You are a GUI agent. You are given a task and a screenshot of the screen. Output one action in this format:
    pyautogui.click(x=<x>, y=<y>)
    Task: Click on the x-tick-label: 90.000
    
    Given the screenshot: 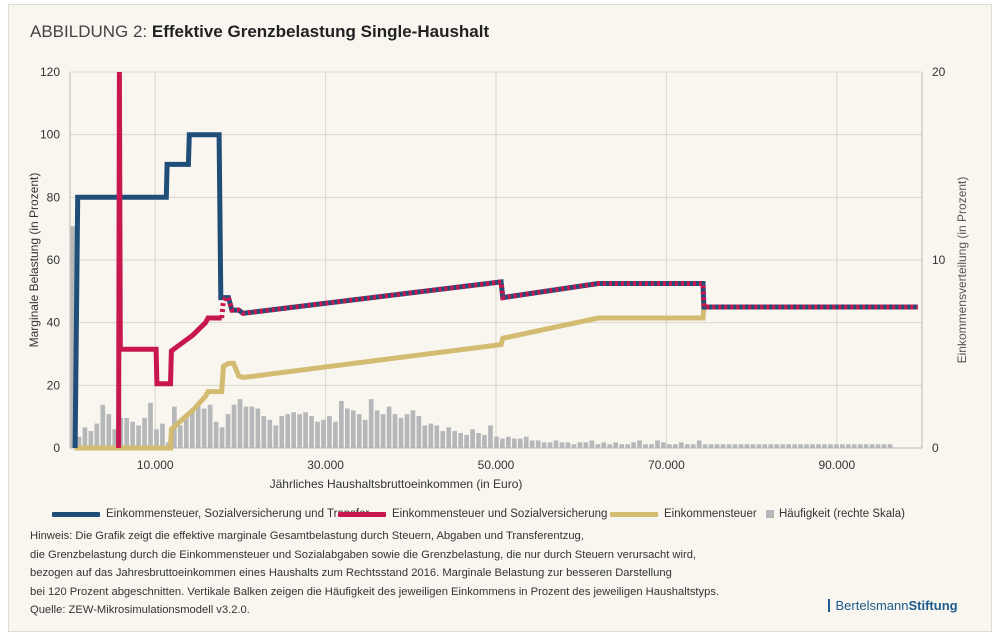 What is the action you would take?
    pyautogui.click(x=836, y=465)
    